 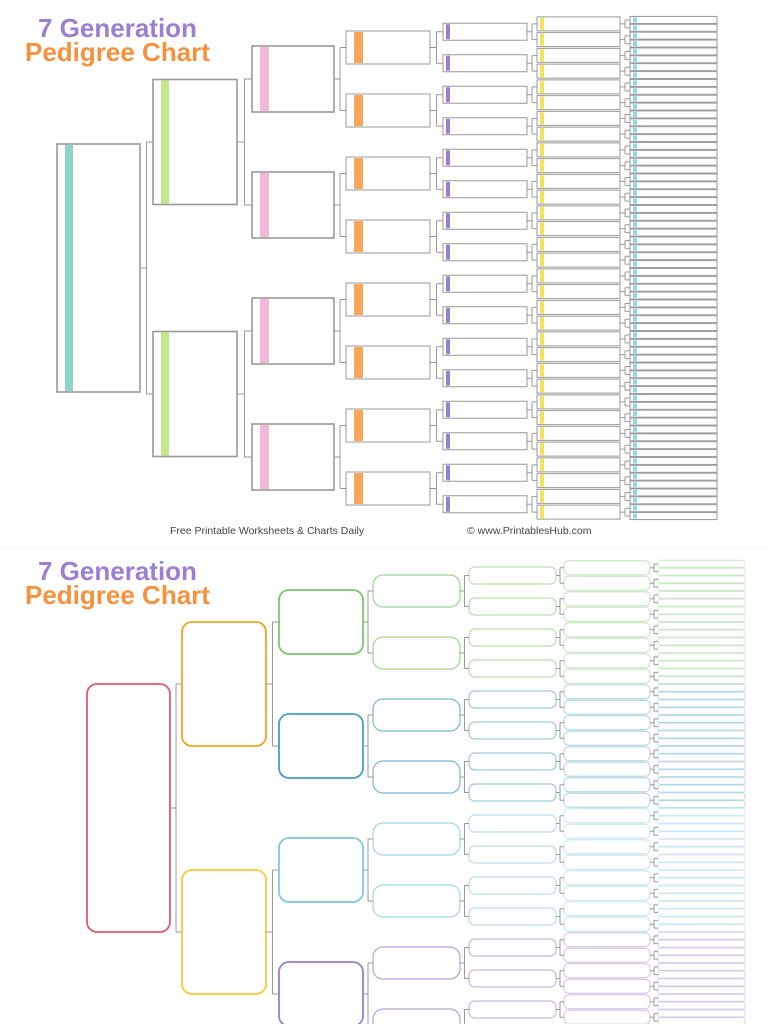 I want to click on footer-right: © www.PrintablesHub.com, so click(x=529, y=531).